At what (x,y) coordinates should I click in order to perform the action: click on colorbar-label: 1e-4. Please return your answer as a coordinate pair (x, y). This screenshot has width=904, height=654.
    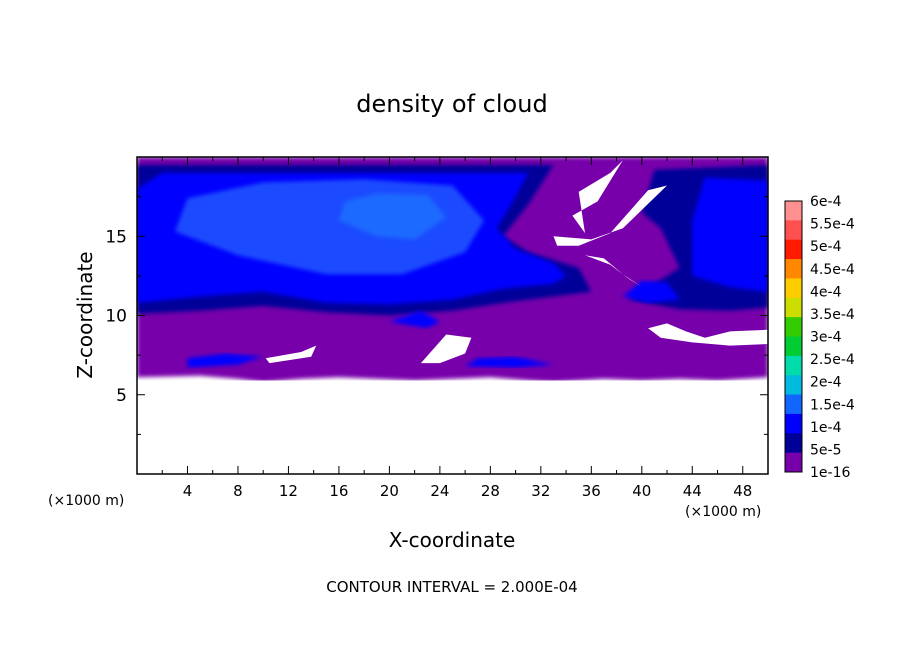
    Looking at the image, I should click on (826, 428).